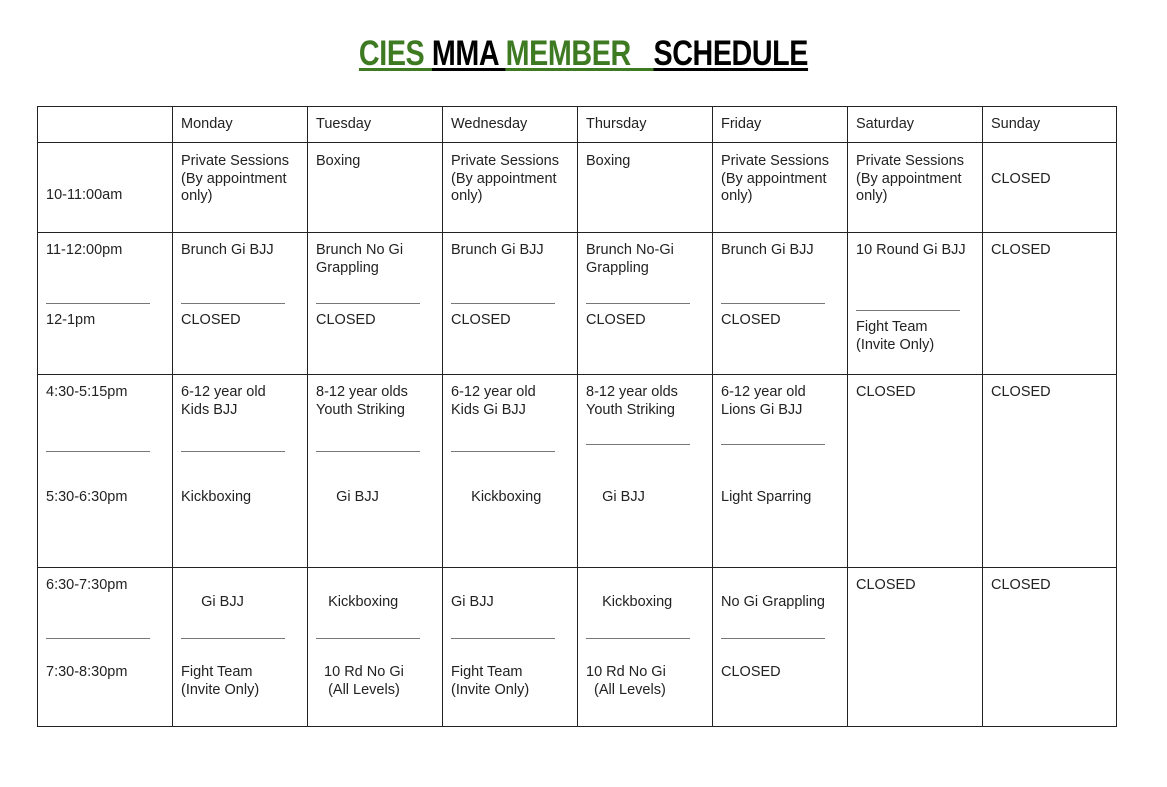 Image resolution: width=1167 pixels, height=787 pixels. What do you see at coordinates (741, 124) in the screenshot?
I see `day-label: Friday` at bounding box center [741, 124].